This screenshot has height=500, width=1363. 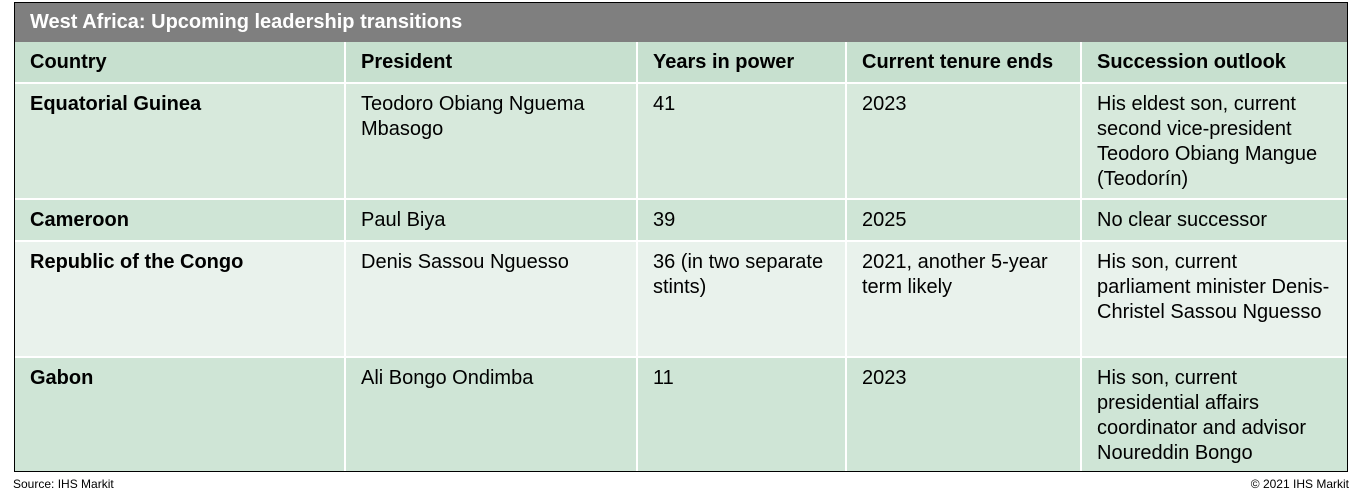 What do you see at coordinates (964, 63) in the screenshot?
I see `column-header-tenure: Current tenure ends` at bounding box center [964, 63].